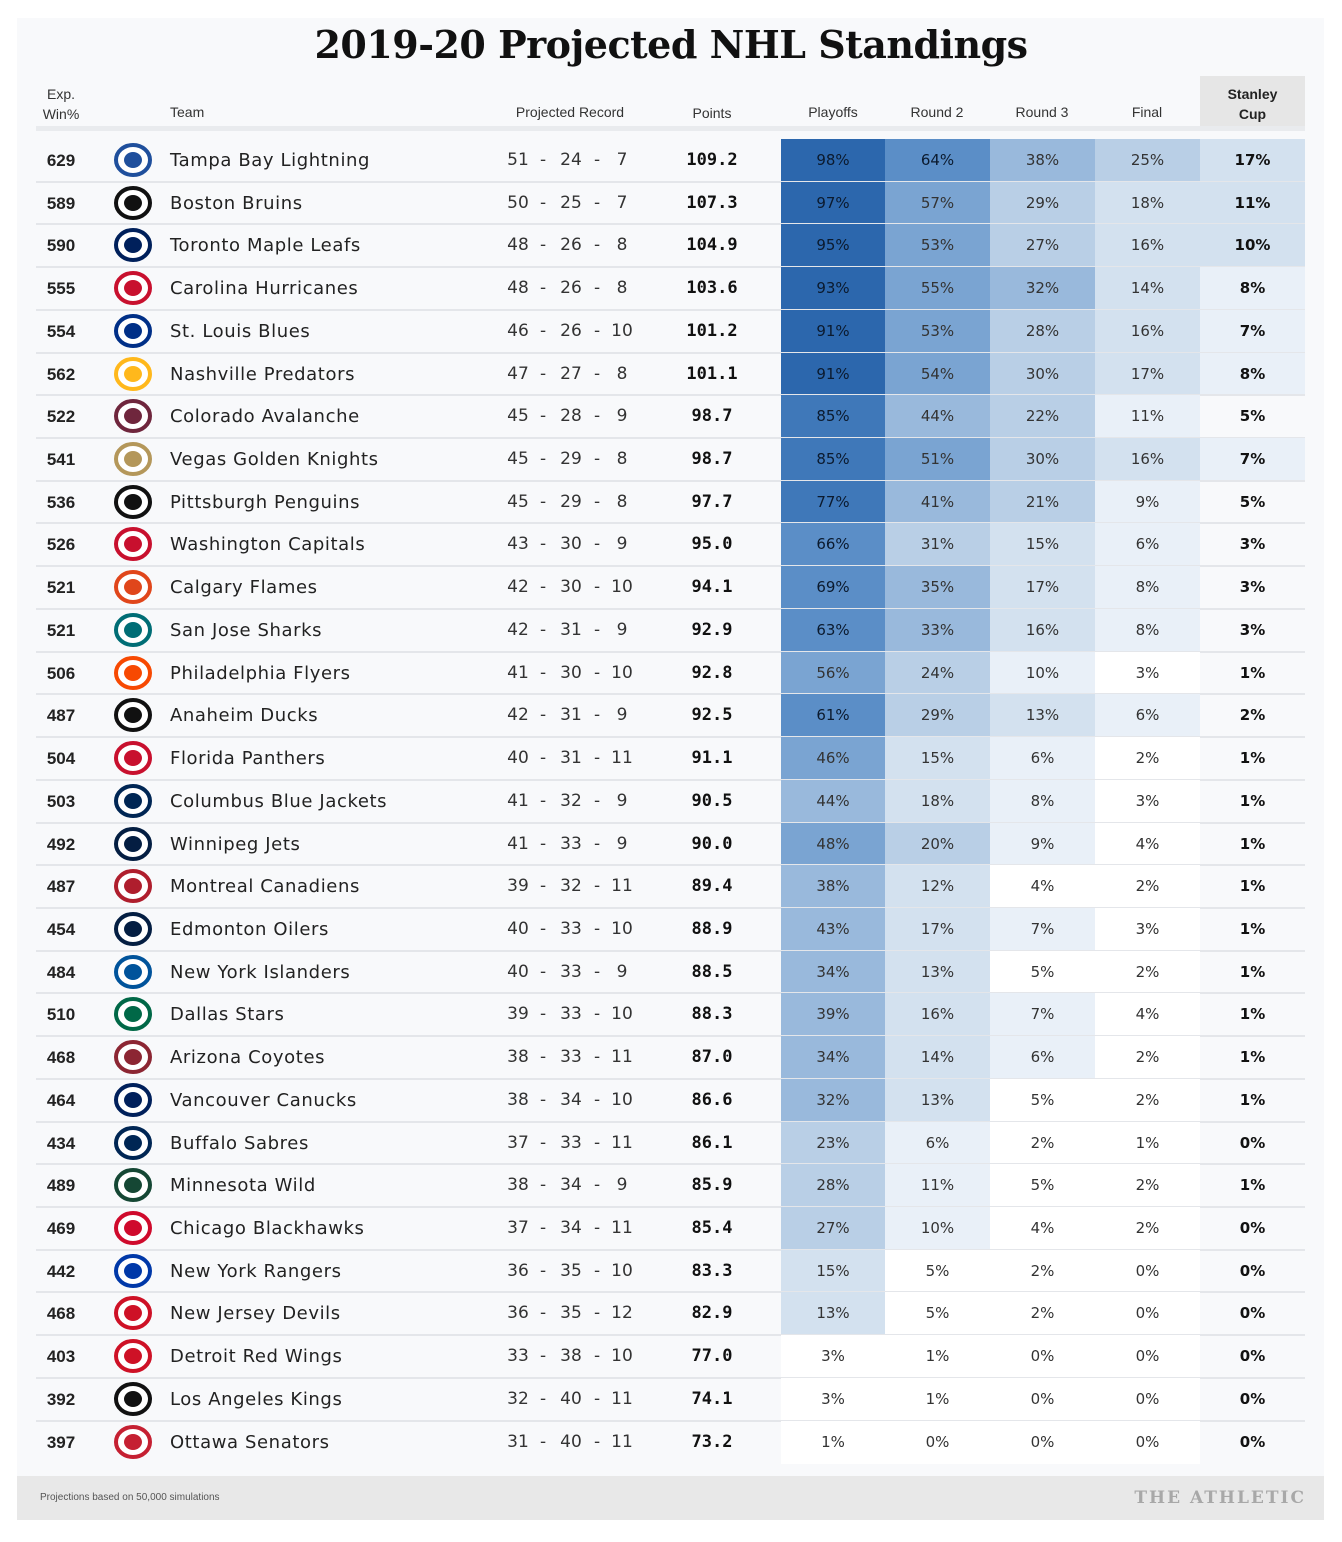  I want to click on projected-points: 103.6, so click(712, 288).